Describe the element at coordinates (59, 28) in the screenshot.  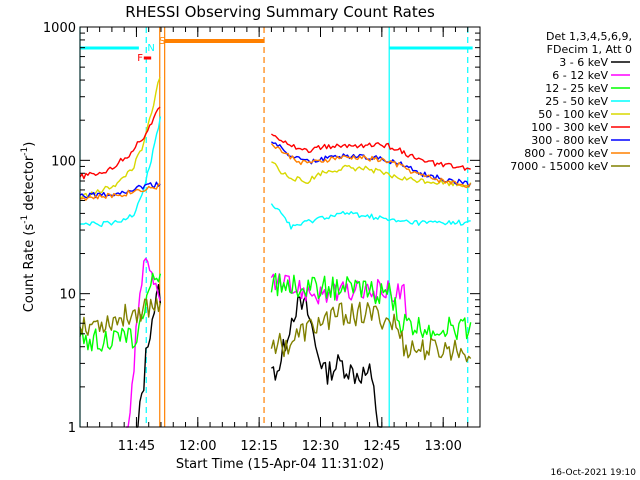
I see `y-tick-label: 1000` at that location.